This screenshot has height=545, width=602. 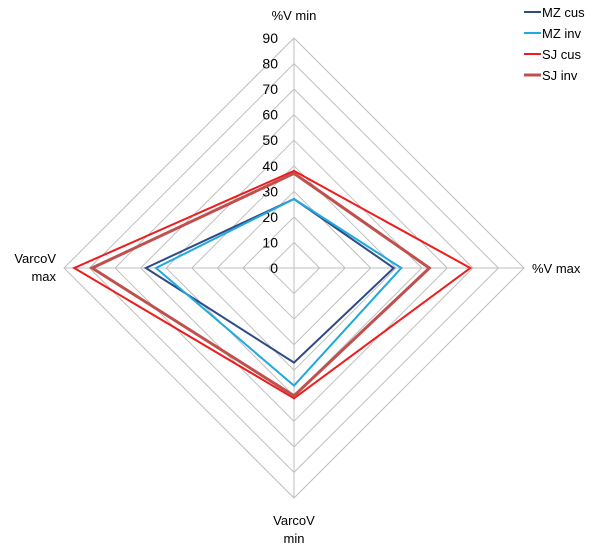 I want to click on tick-label: 60, so click(x=270, y=115).